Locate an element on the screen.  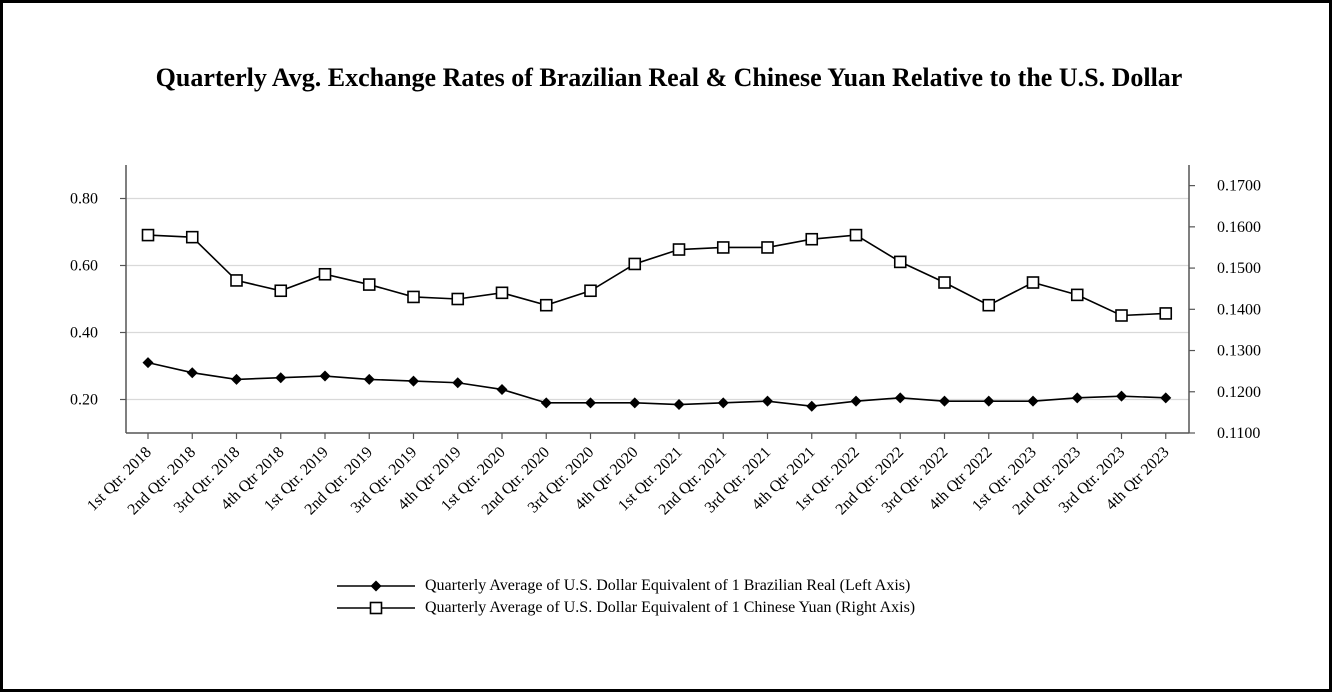
right-axis-tick-label: 0.1400 is located at coordinates (1239, 309).